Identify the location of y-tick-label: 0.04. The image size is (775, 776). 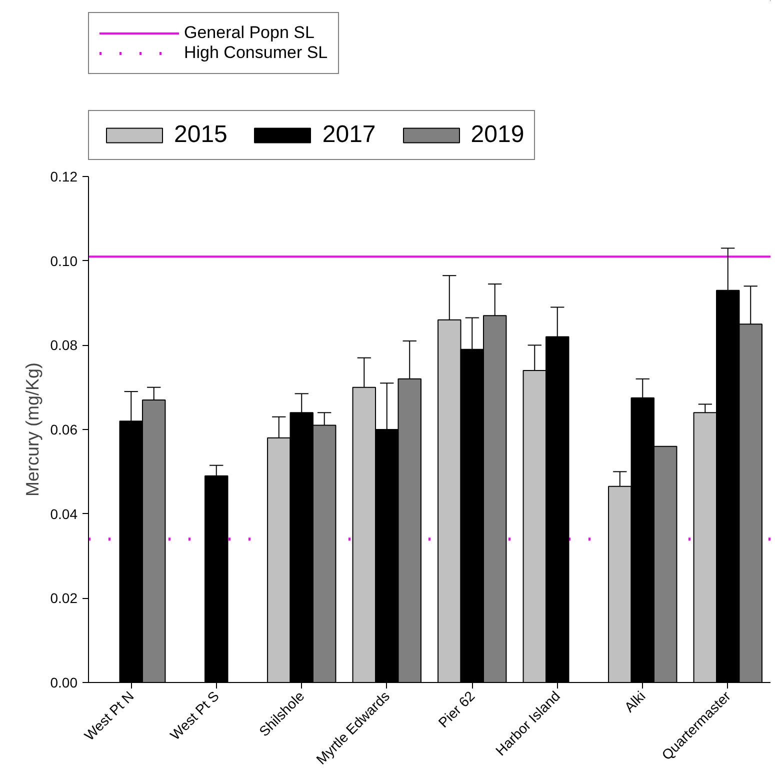
(64, 514).